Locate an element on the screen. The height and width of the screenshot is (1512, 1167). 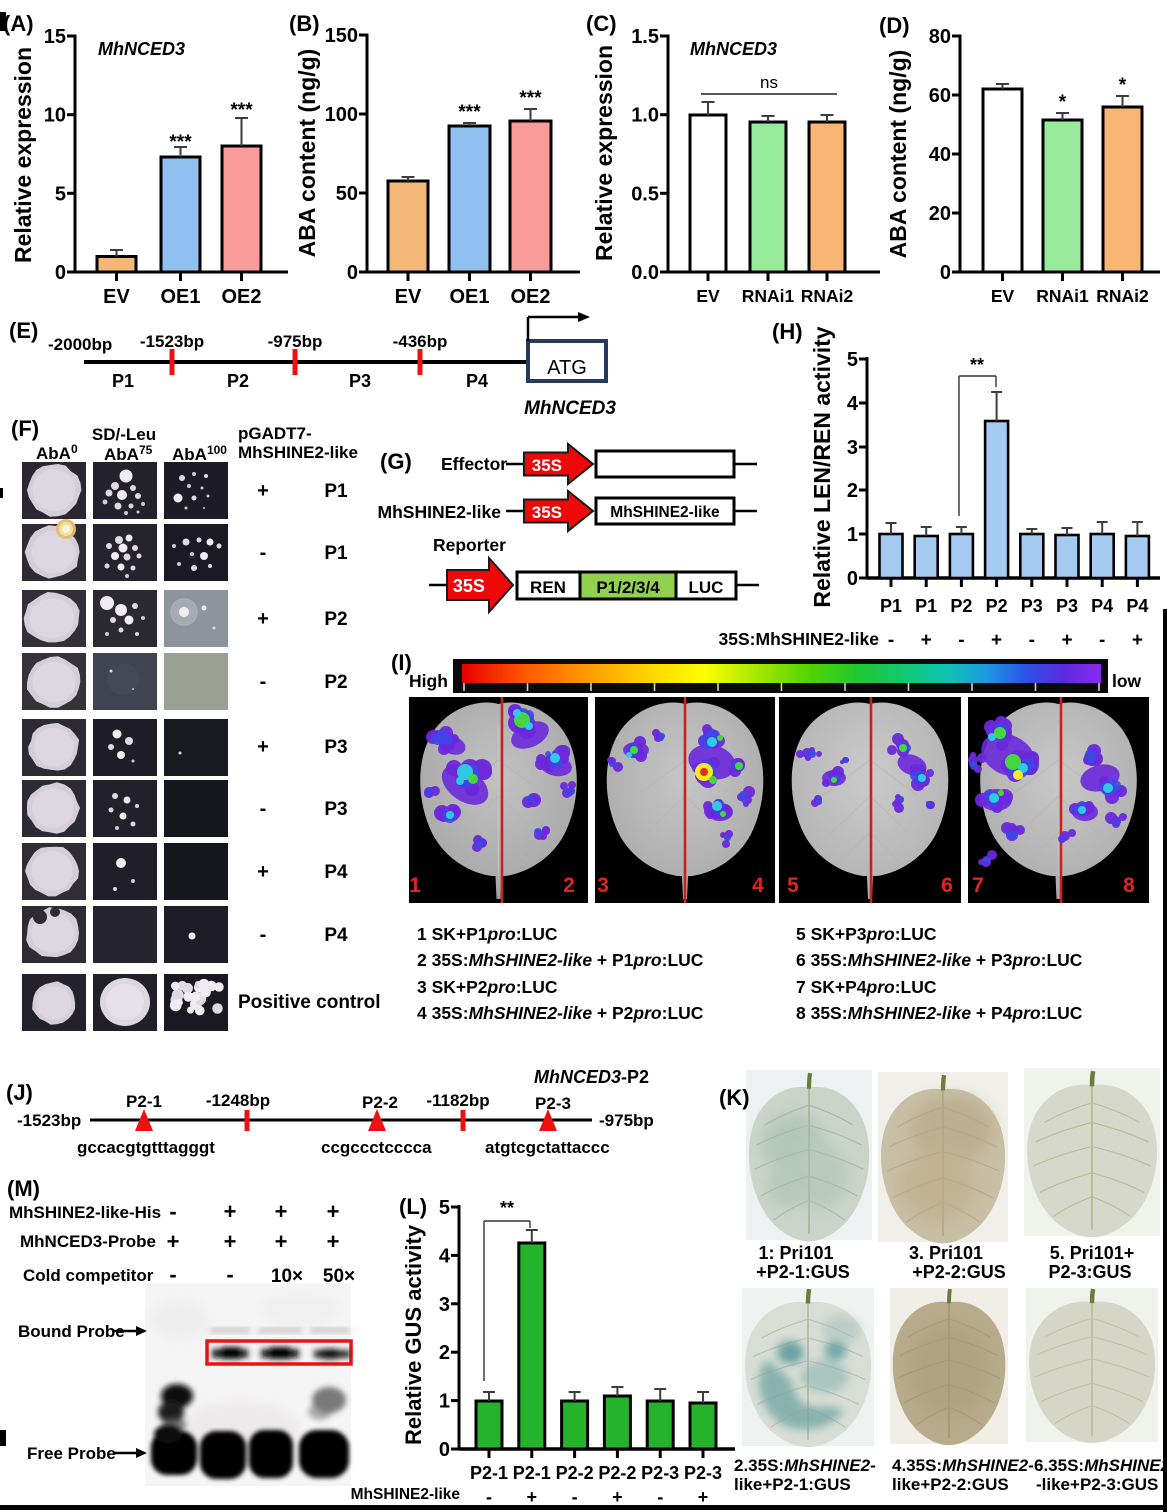
svg-text: MhNCED3-P2 is located at coordinates (591, 1077).